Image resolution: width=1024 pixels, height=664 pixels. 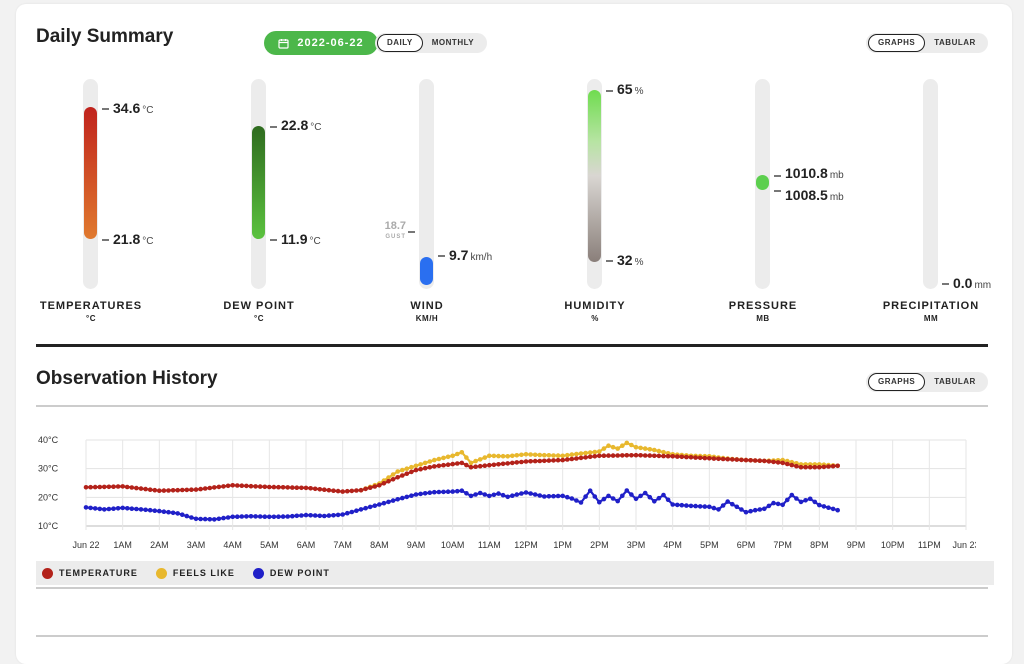 What do you see at coordinates (395, 237) in the screenshot?
I see `wind-gust-label: GUST` at bounding box center [395, 237].